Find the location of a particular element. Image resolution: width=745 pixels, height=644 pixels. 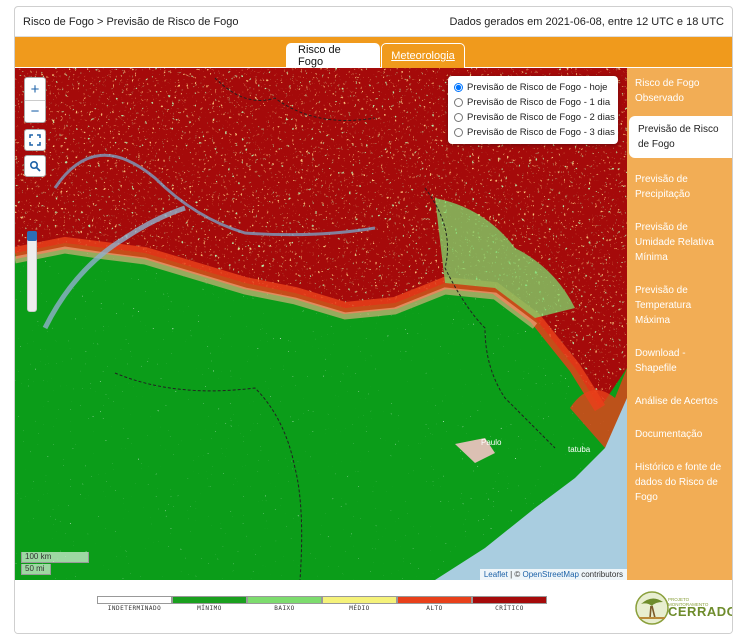

sidebar-item-previsao-risco: Previsão de Risco de Fogo is located at coordinates (680, 137).